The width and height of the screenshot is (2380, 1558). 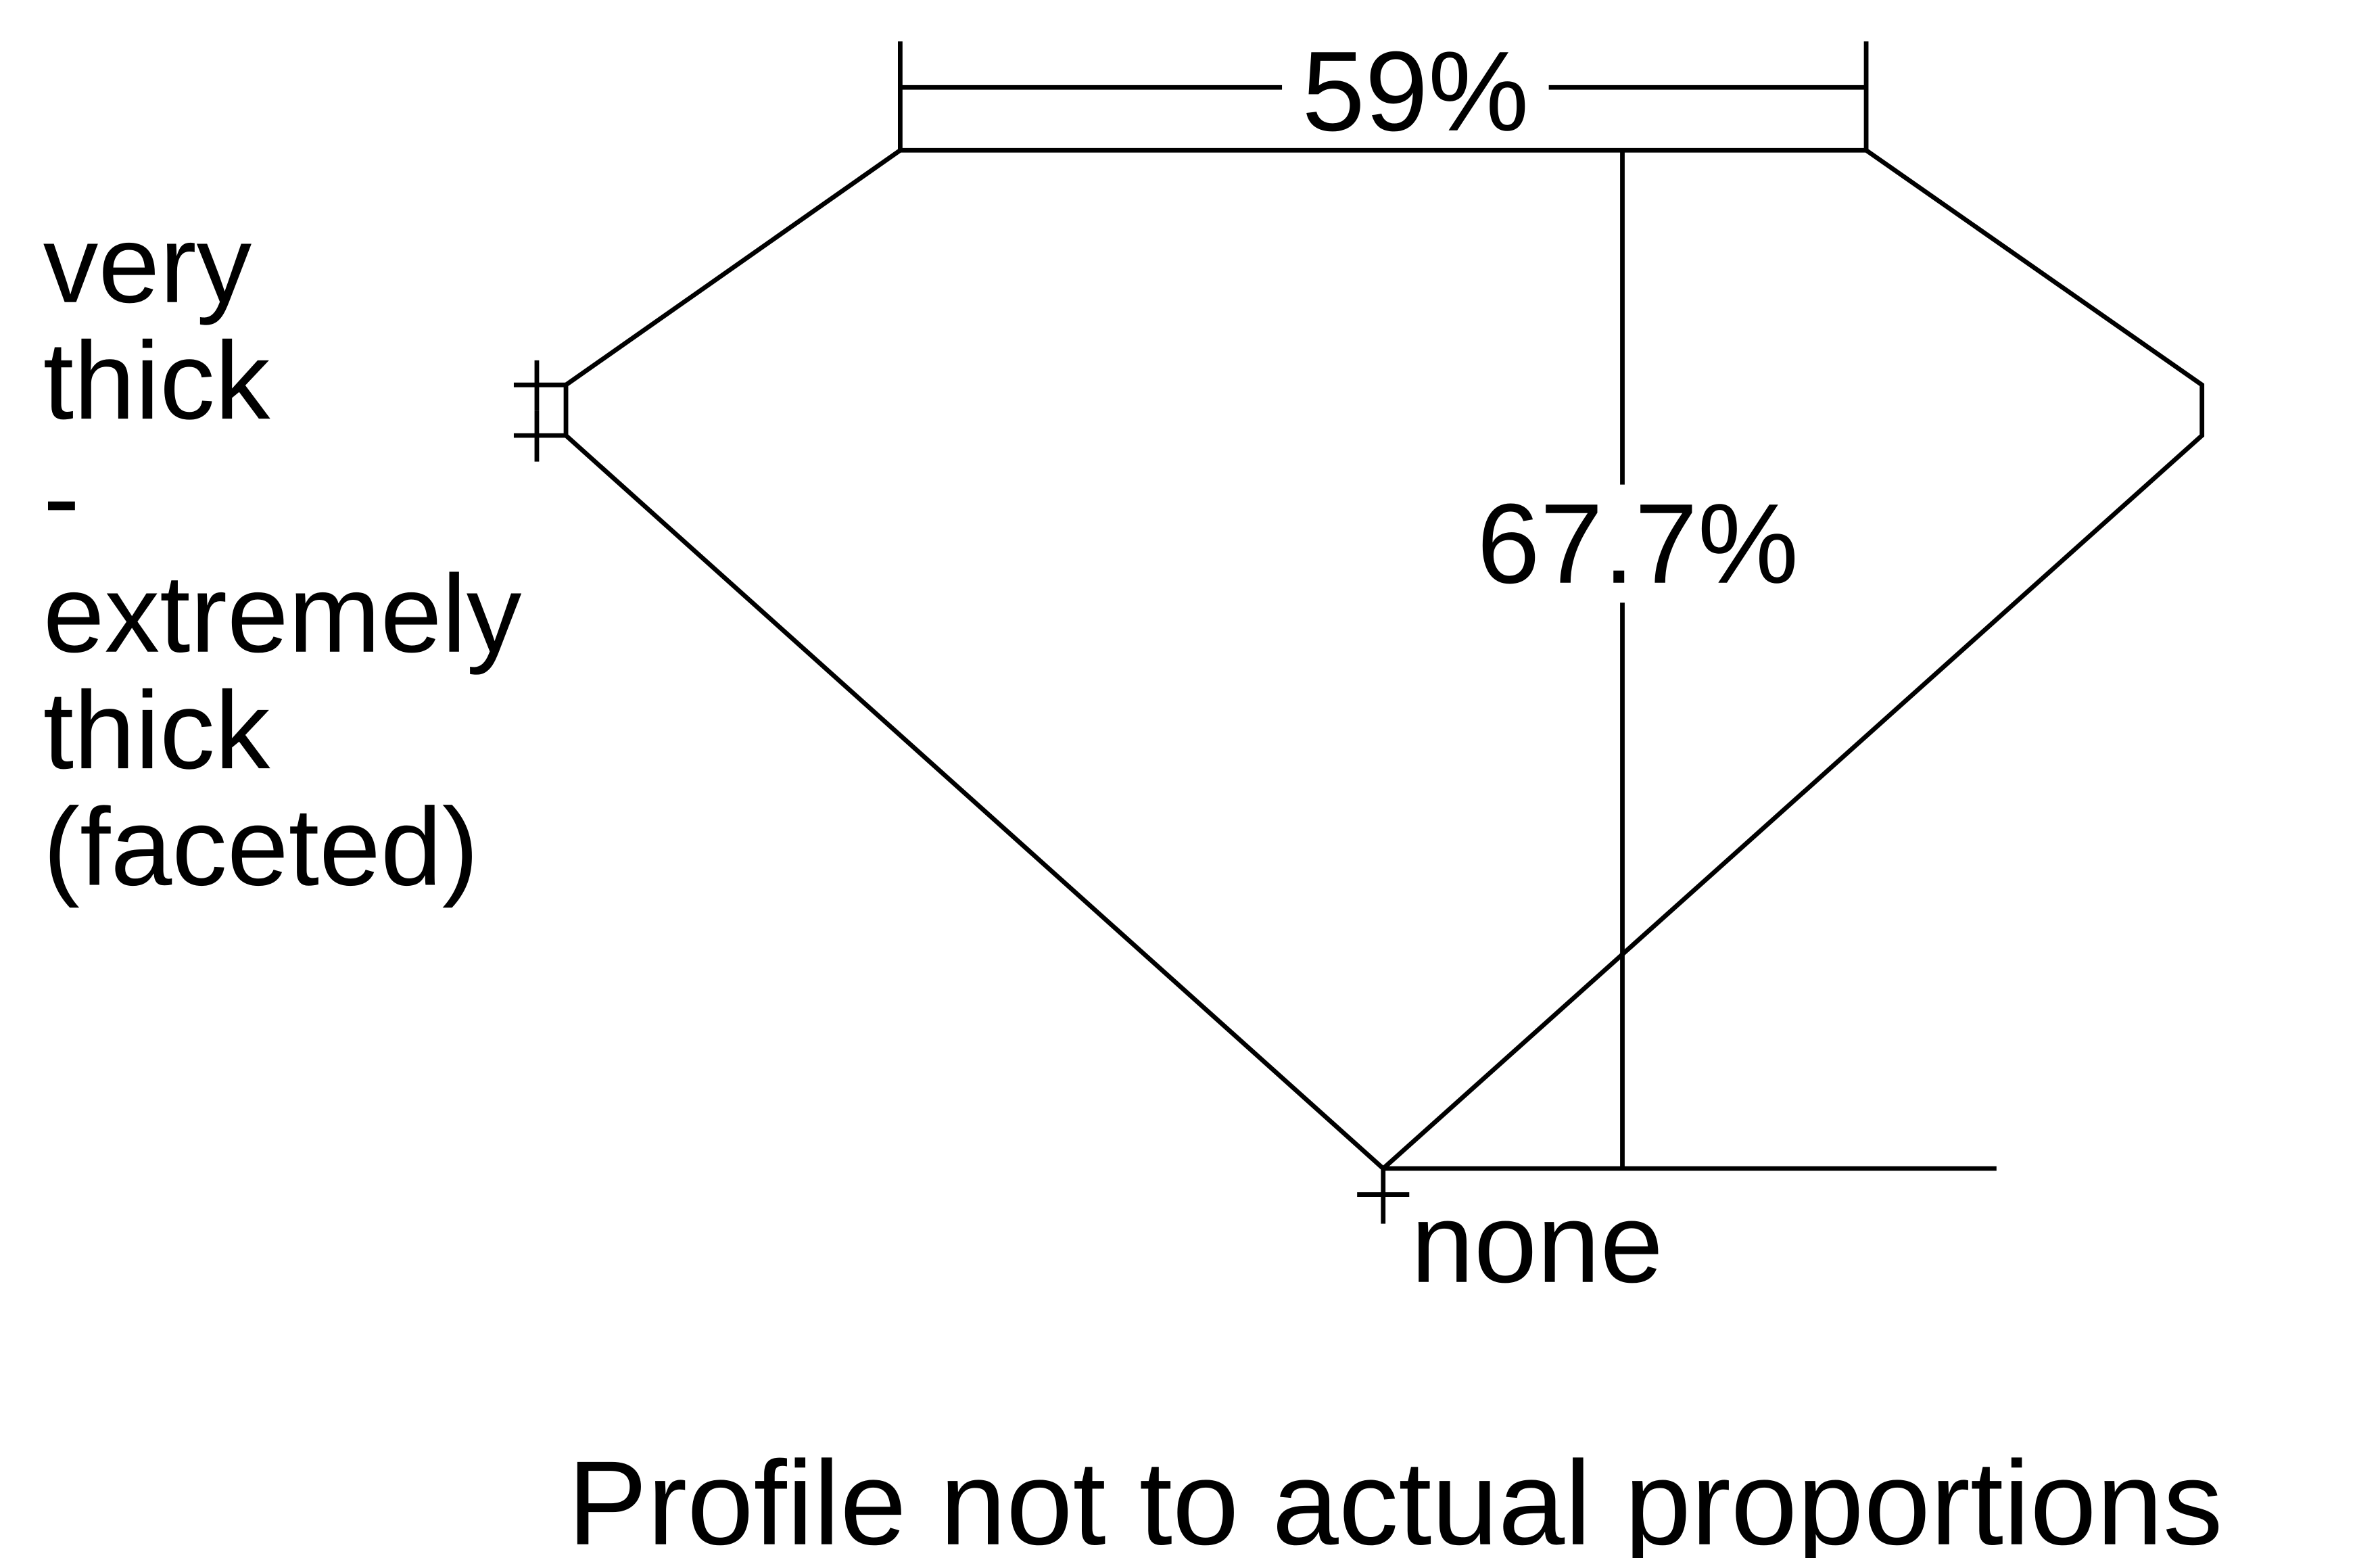 I want to click on girdle-label: very thick - extremely thick (faceted), so click(x=282, y=555).